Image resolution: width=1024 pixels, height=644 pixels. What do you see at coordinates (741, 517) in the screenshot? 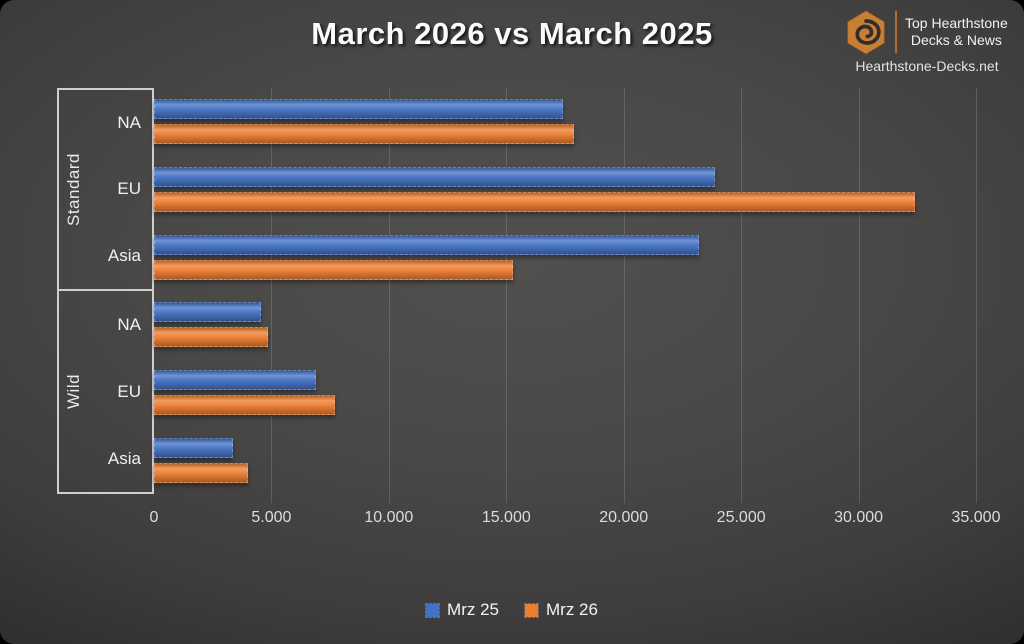
I see `x-tick-label: 25.000` at bounding box center [741, 517].